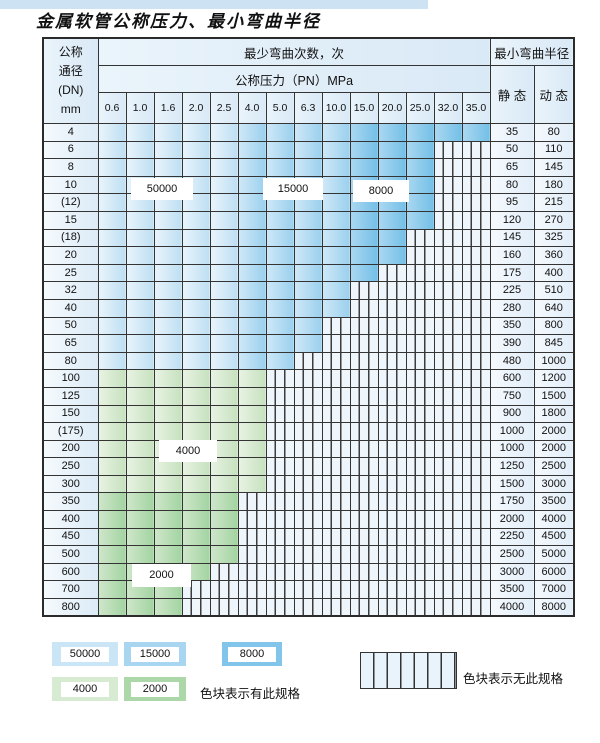 The image size is (600, 743). I want to click on static-radius-cell: 175, so click(512, 273).